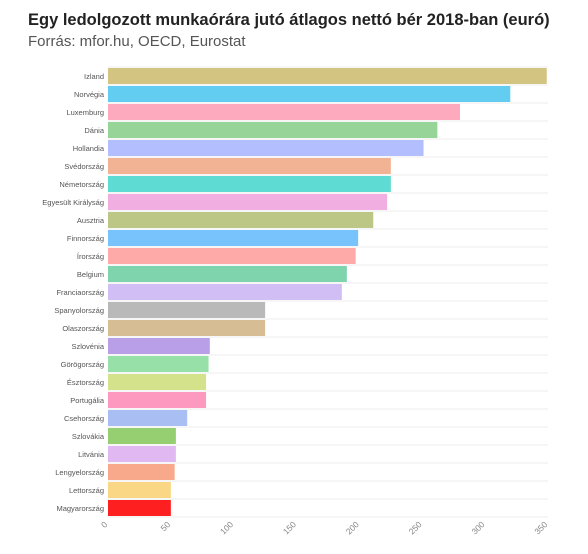 This screenshot has height=554, width=588. Describe the element at coordinates (324, 527) in the screenshot. I see `x-axis-ticks: 0 50 100 150 200 250 300 350` at that location.